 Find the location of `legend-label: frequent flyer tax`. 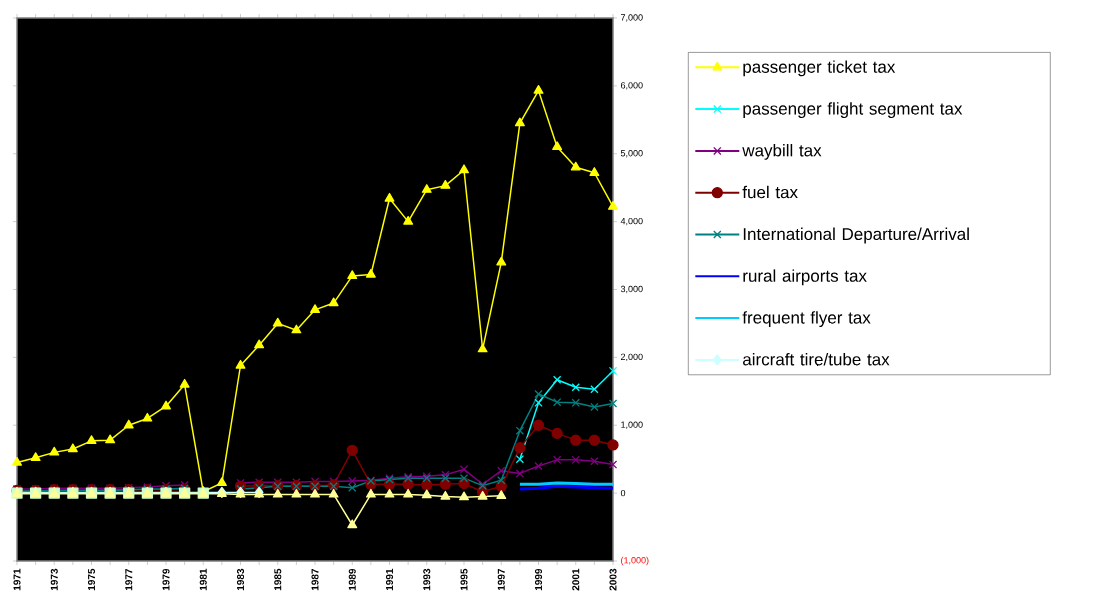

legend-label: frequent flyer tax is located at coordinates (806, 319).